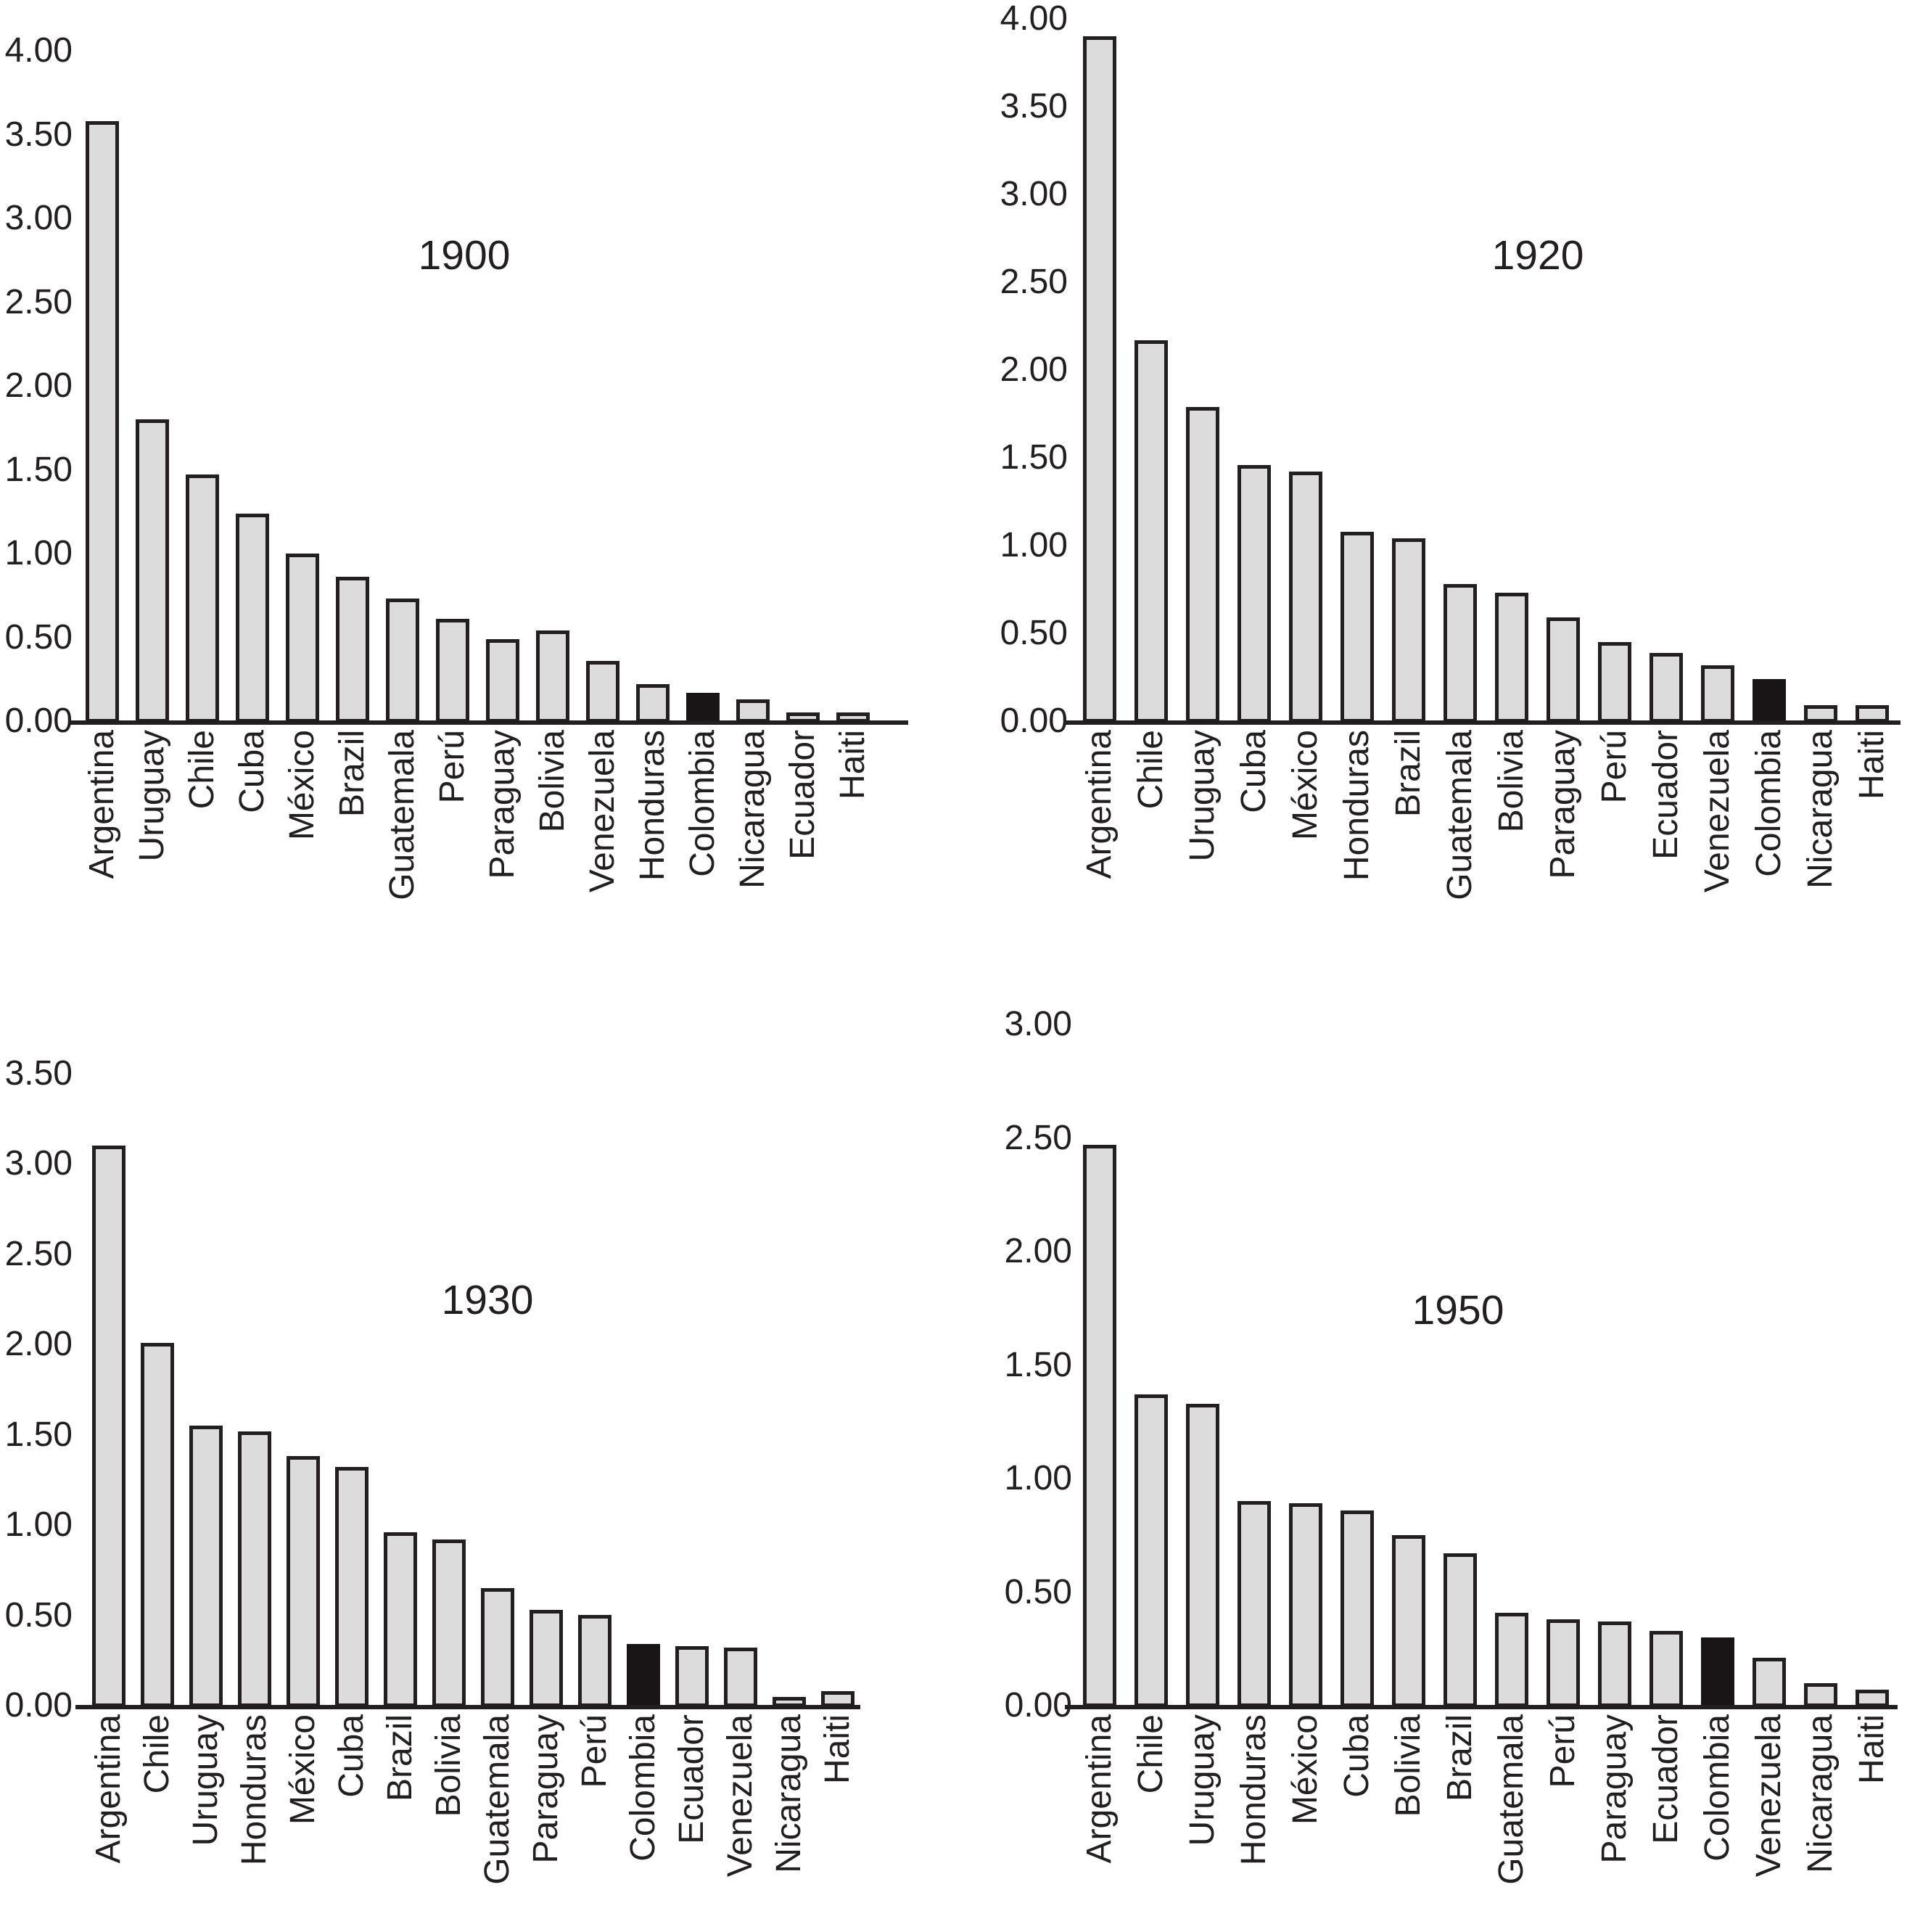 This screenshot has height=1932, width=1915. What do you see at coordinates (487, 1300) in the screenshot?
I see `chart-title-1930: 1930` at bounding box center [487, 1300].